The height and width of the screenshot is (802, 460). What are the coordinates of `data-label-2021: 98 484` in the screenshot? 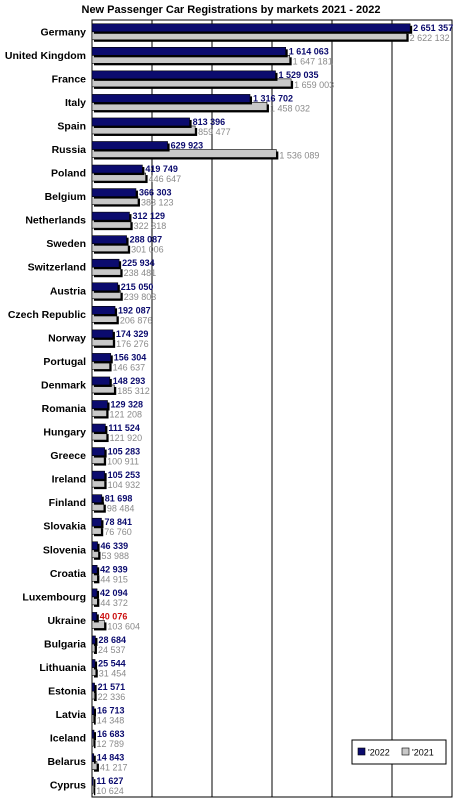 It's located at (121, 509).